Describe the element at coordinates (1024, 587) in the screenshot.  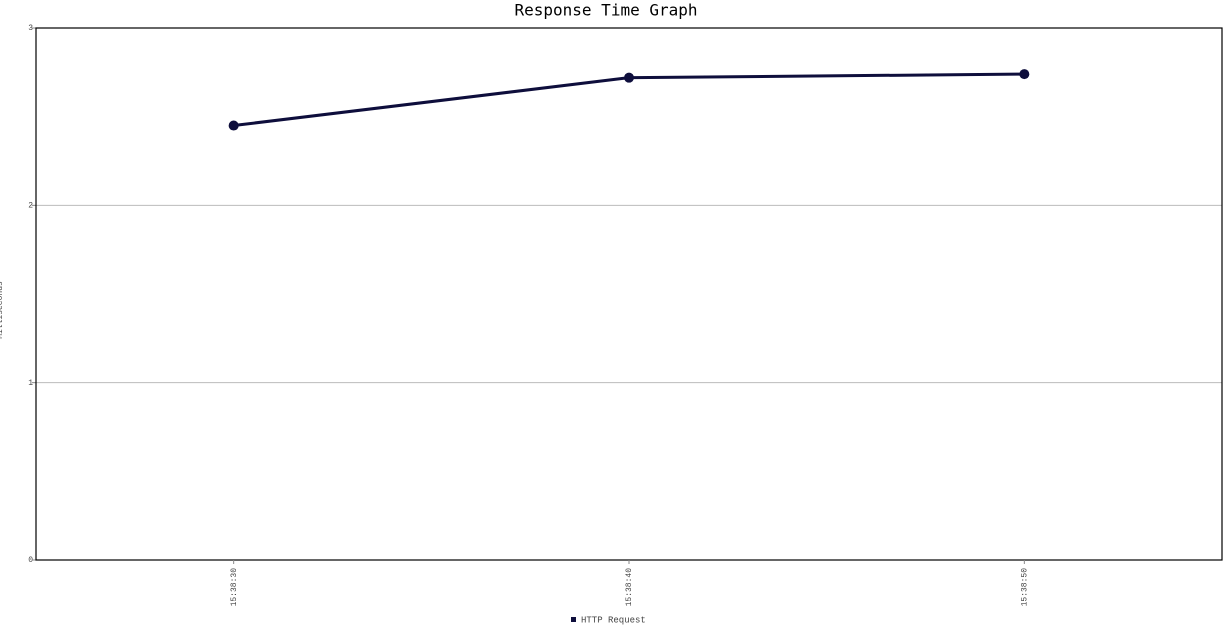
I see `x-tick-label: 15:38:50` at that location.